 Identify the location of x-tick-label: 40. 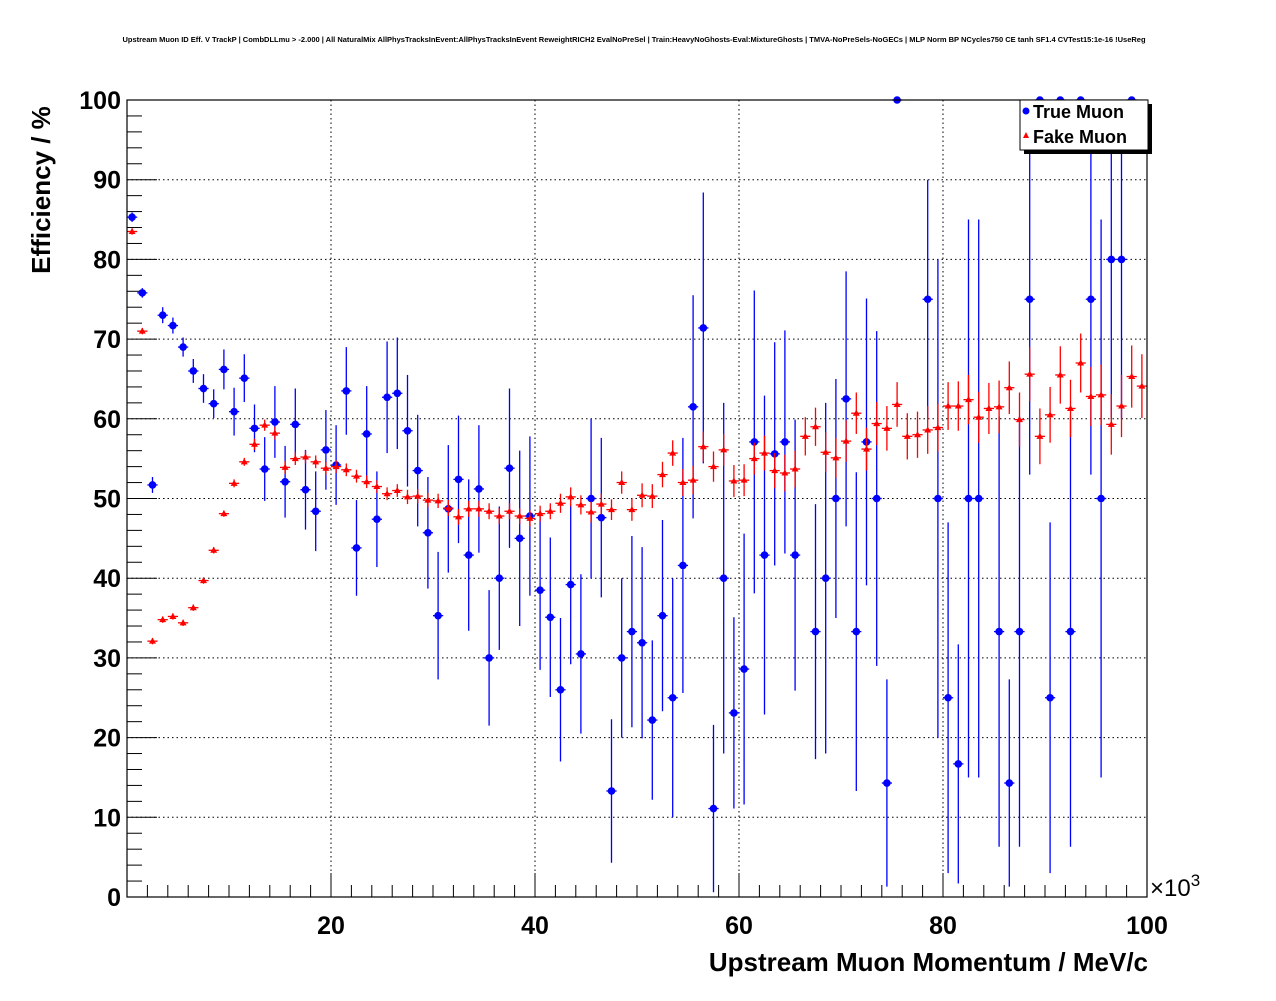
(535, 926).